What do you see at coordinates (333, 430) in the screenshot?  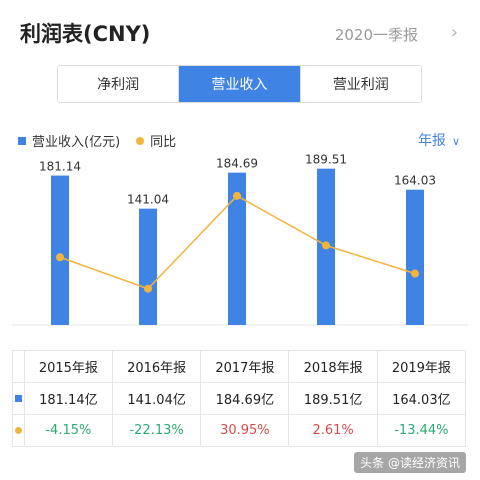 I see `table-cell: 2.61%` at bounding box center [333, 430].